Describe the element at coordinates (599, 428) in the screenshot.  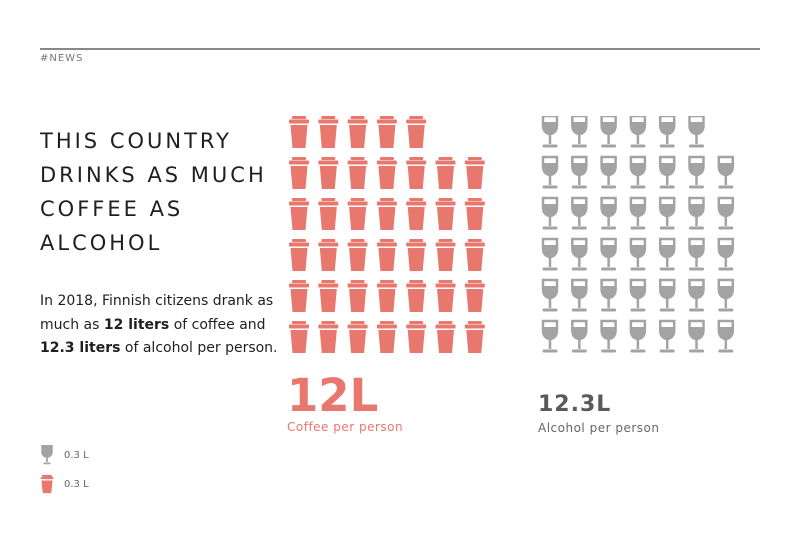
I see `alcohol-caption: Alcohol per person` at that location.